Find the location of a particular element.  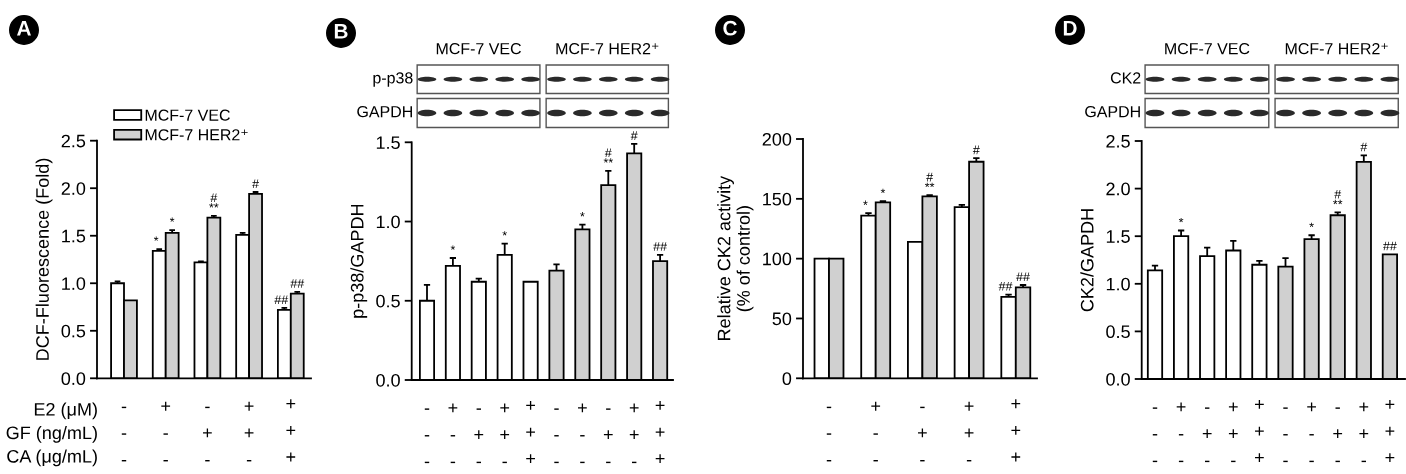

text: GF (ng/mL) is located at coordinates (51, 434).